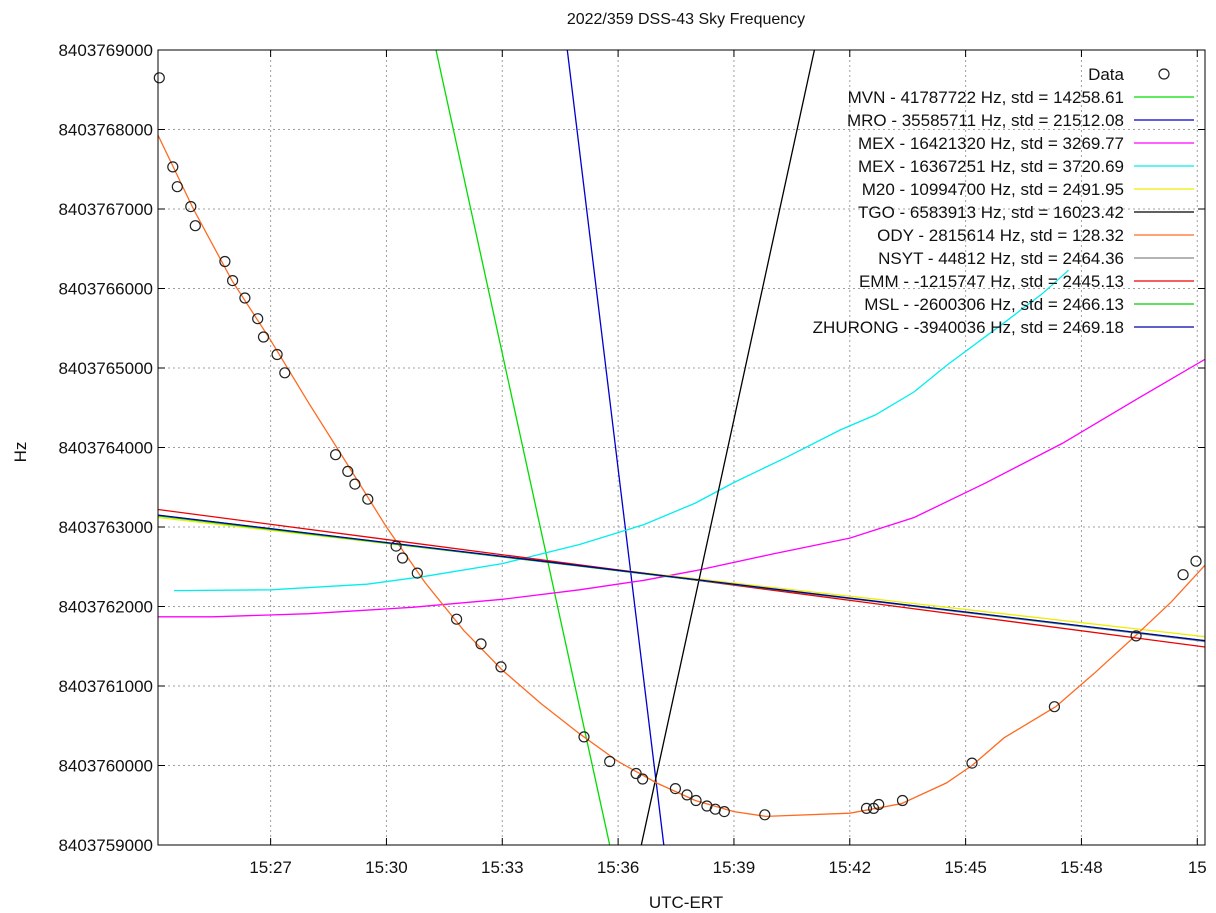 The height and width of the screenshot is (913, 1216). Describe the element at coordinates (502, 867) in the screenshot. I see `x-tick-label: 15:33` at that location.